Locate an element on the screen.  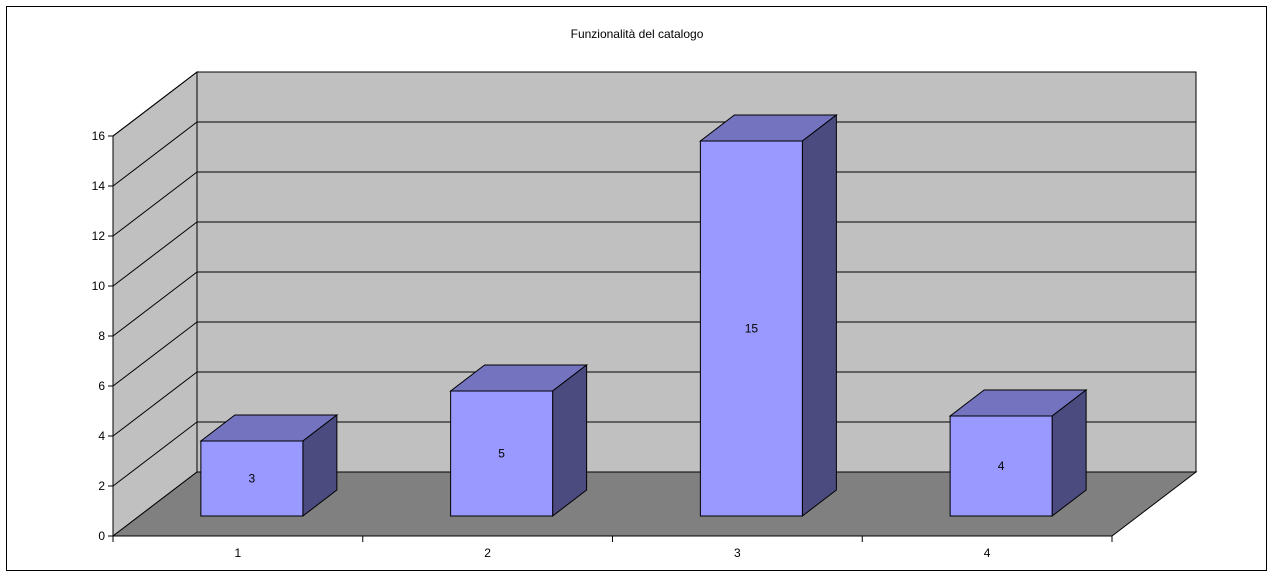
y-tick-label: 12 is located at coordinates (99, 236).